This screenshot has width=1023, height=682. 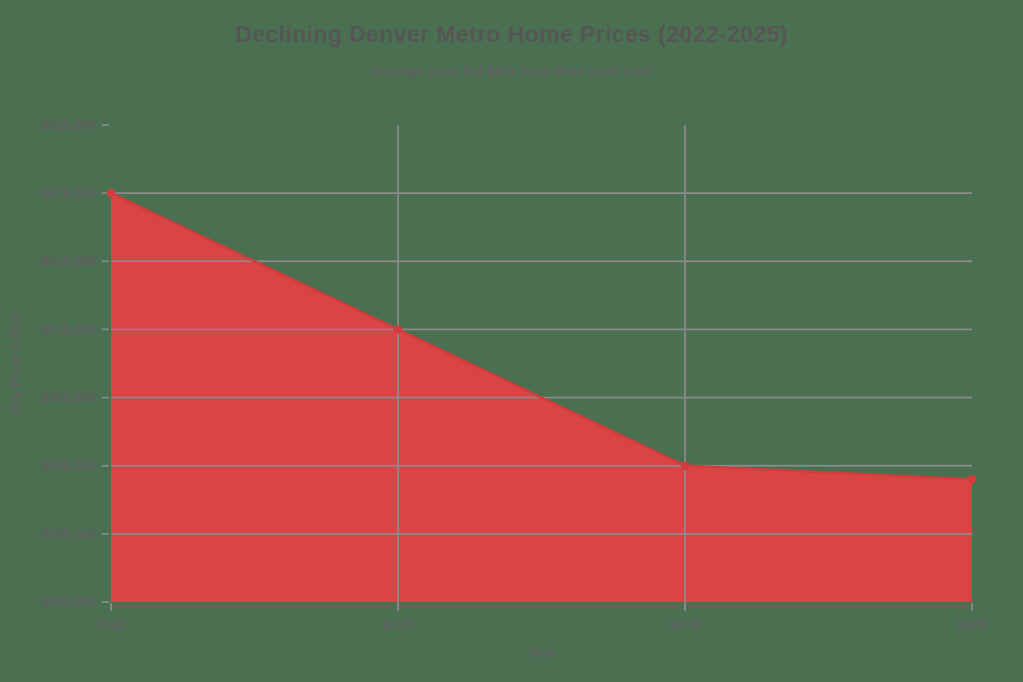 I want to click on x-axis-title: Year, so click(x=541, y=652).